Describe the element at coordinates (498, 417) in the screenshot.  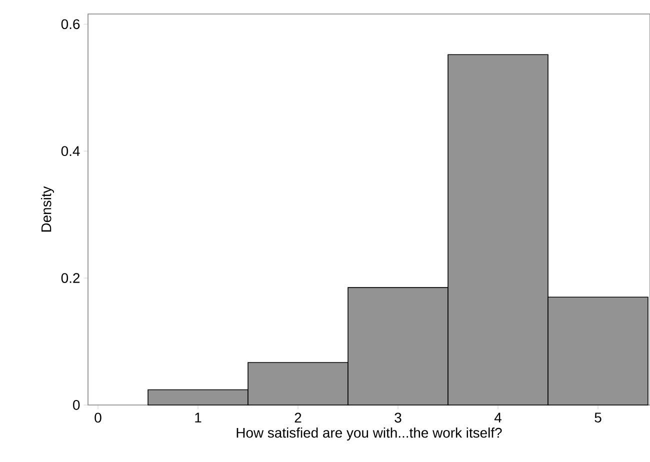
I see `x-tick-label: 4` at that location.